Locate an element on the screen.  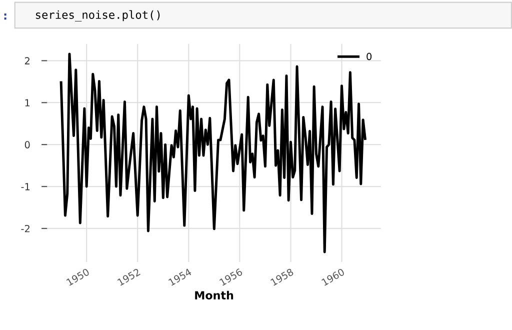
y-tick-label: 0 is located at coordinates (27, 144).